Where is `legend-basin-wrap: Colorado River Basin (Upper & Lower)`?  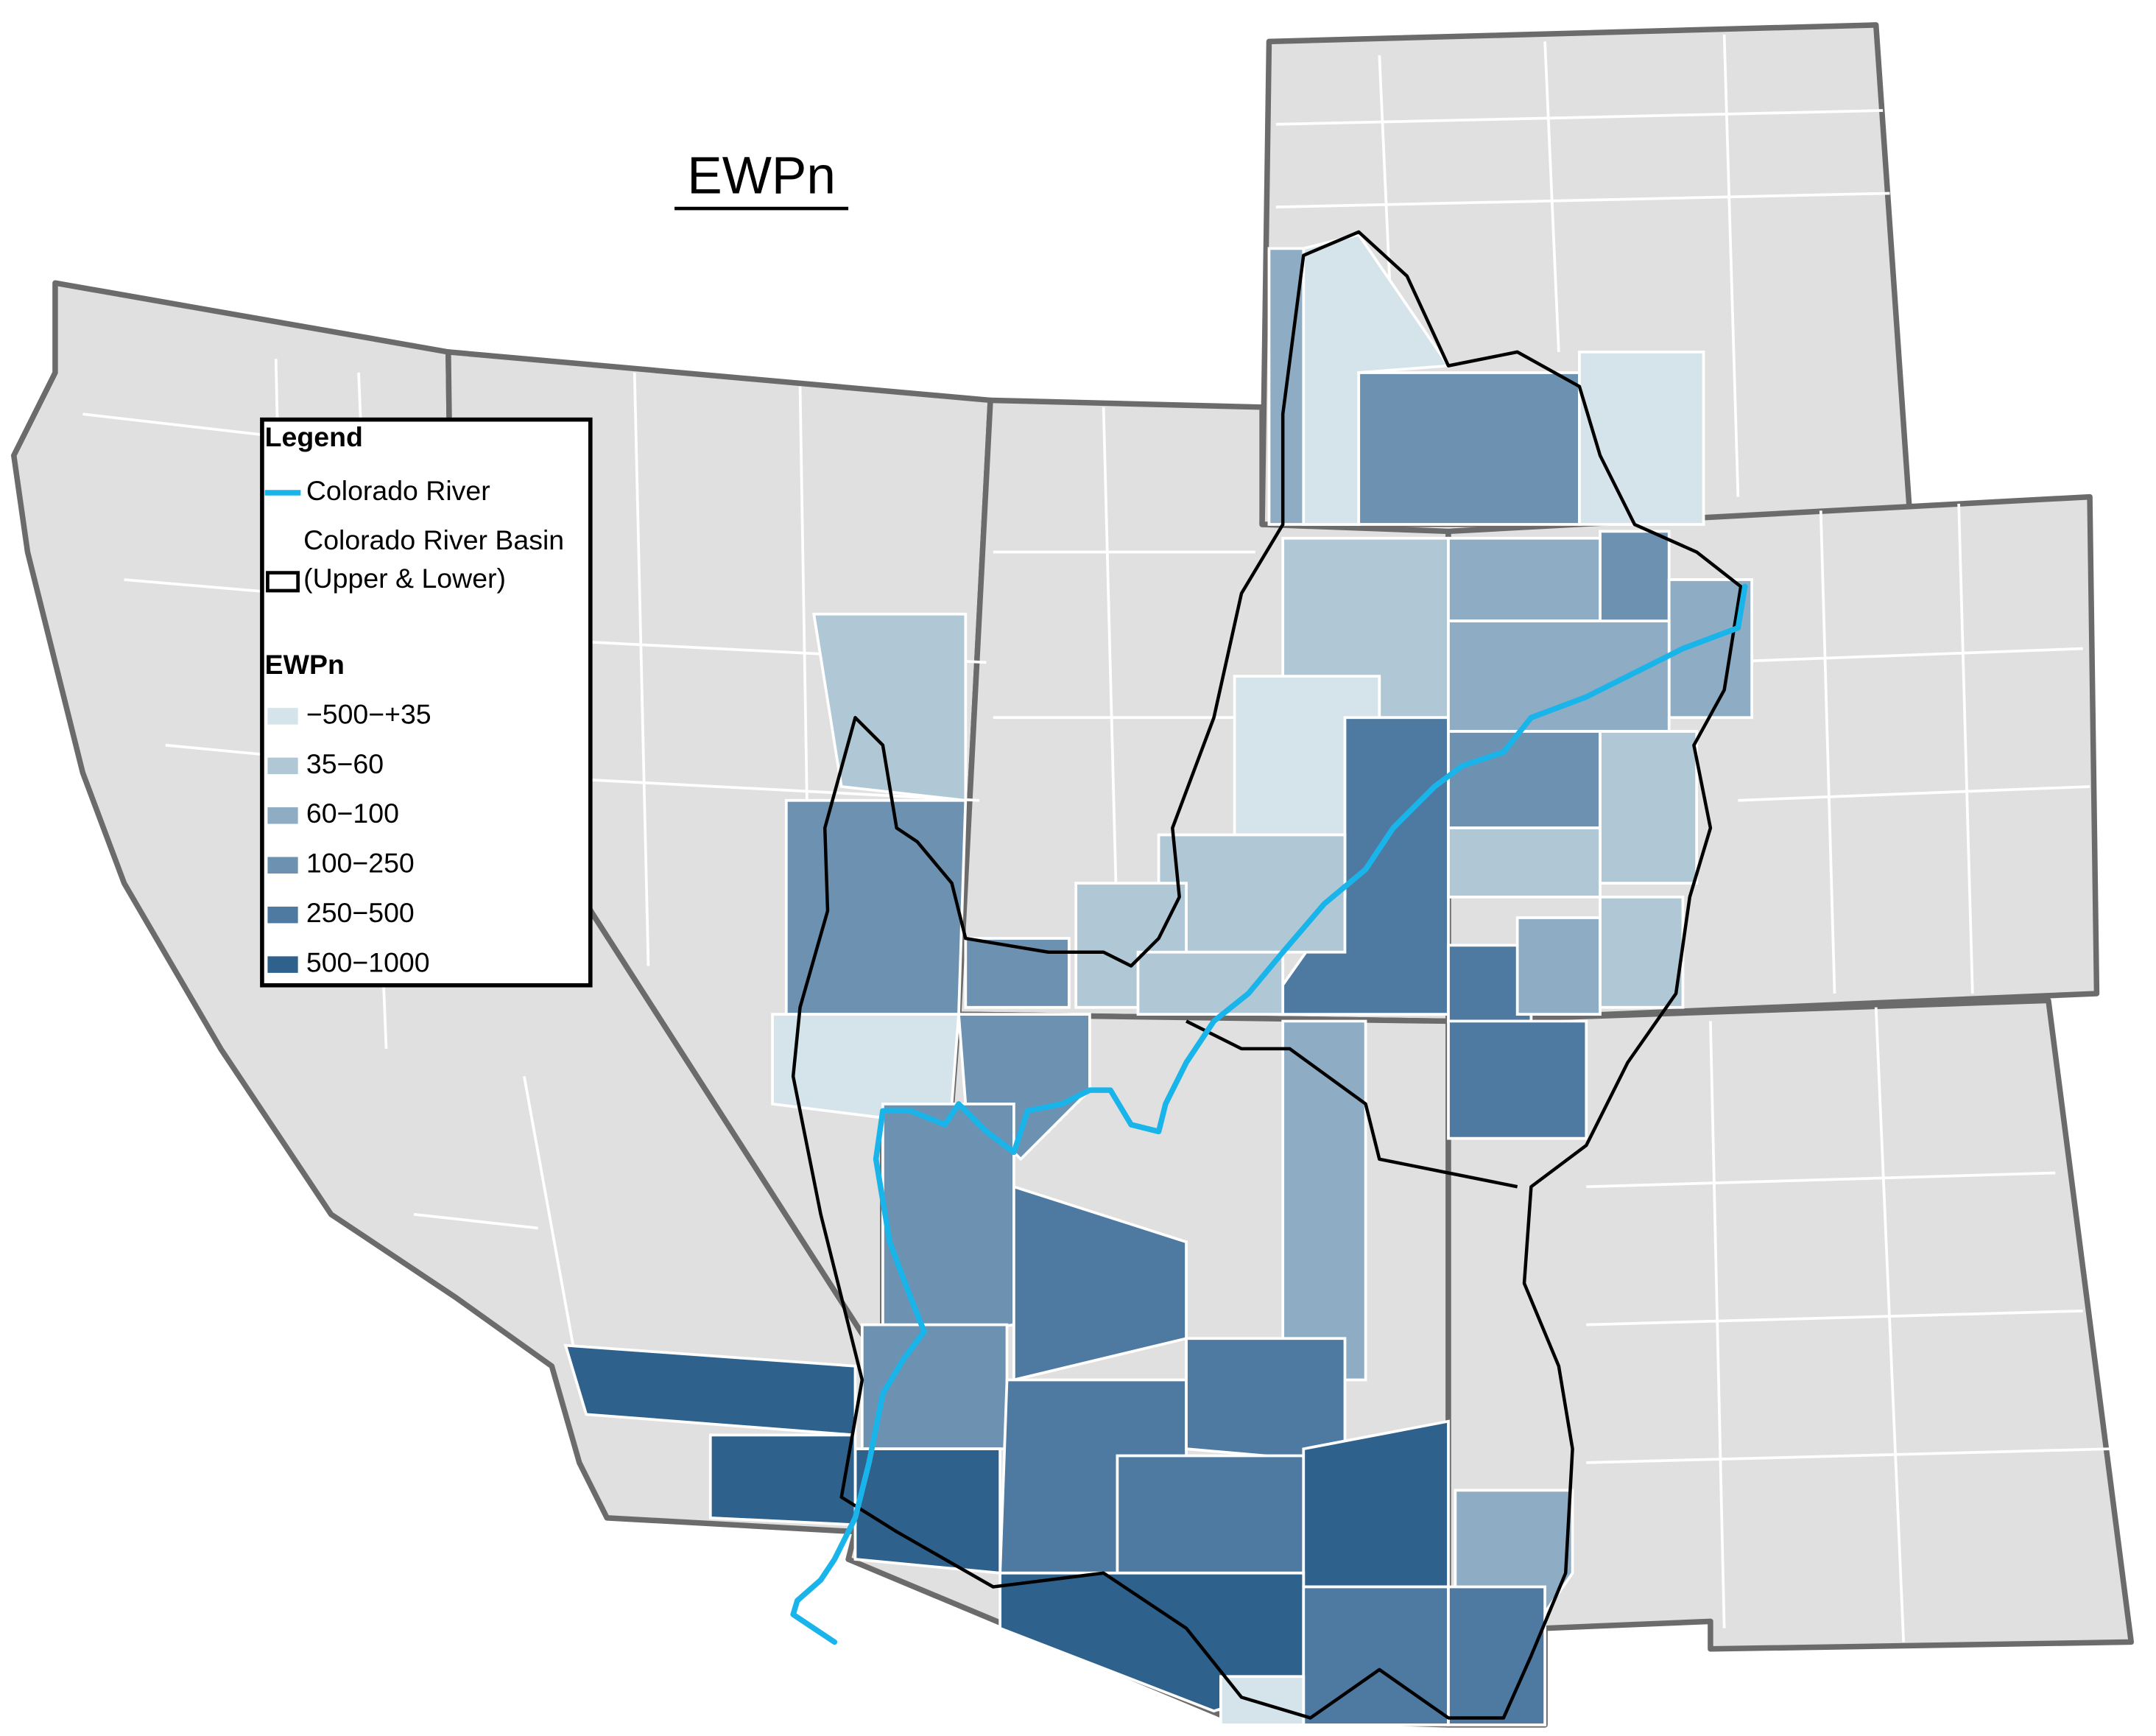 legend-basin-wrap: Colorado River Basin (Upper & Lower) is located at coordinates (434, 560).